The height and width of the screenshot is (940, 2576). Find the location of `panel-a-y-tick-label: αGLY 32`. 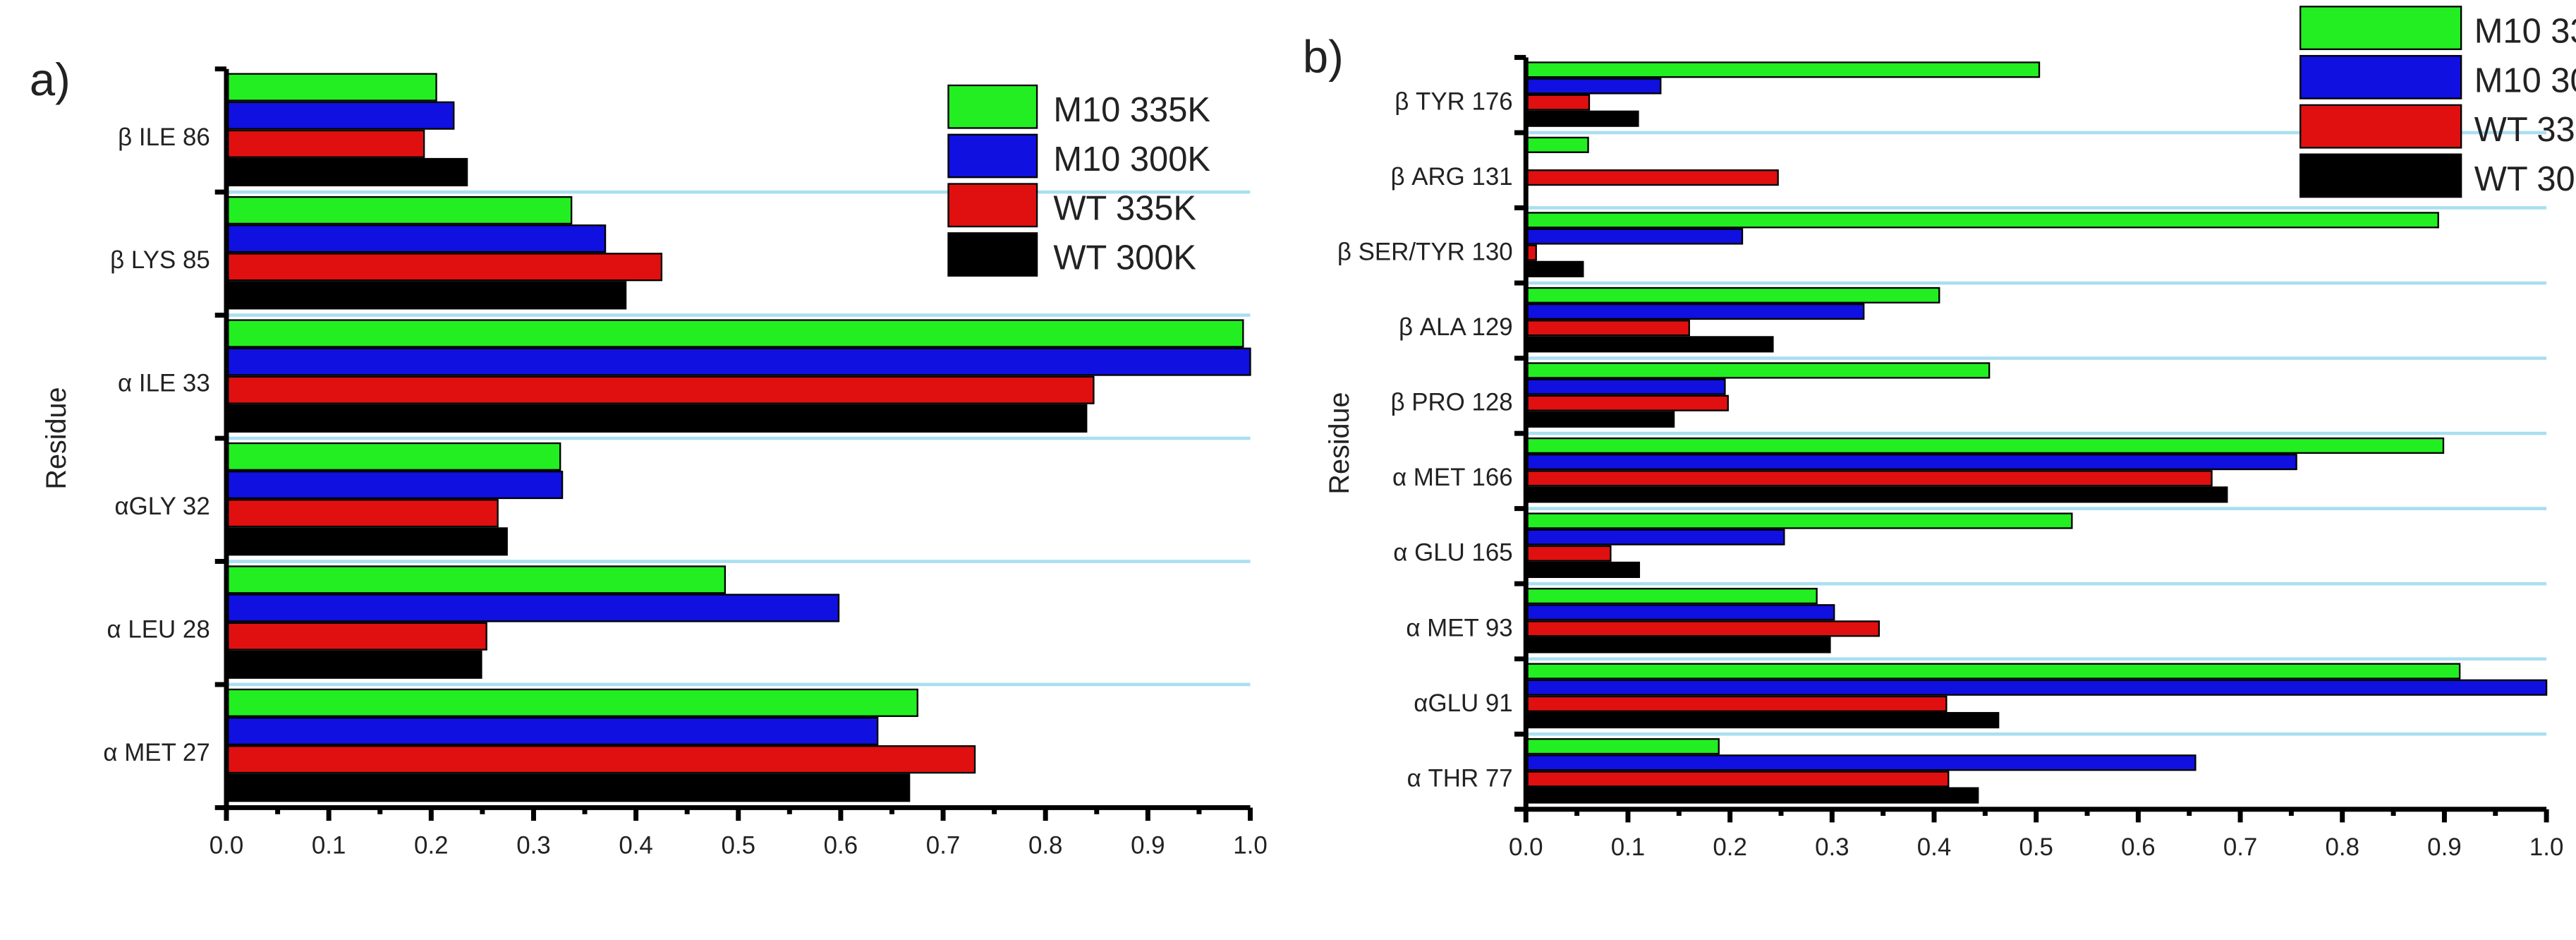

panel-a-y-tick-label: αGLY 32 is located at coordinates (162, 506).